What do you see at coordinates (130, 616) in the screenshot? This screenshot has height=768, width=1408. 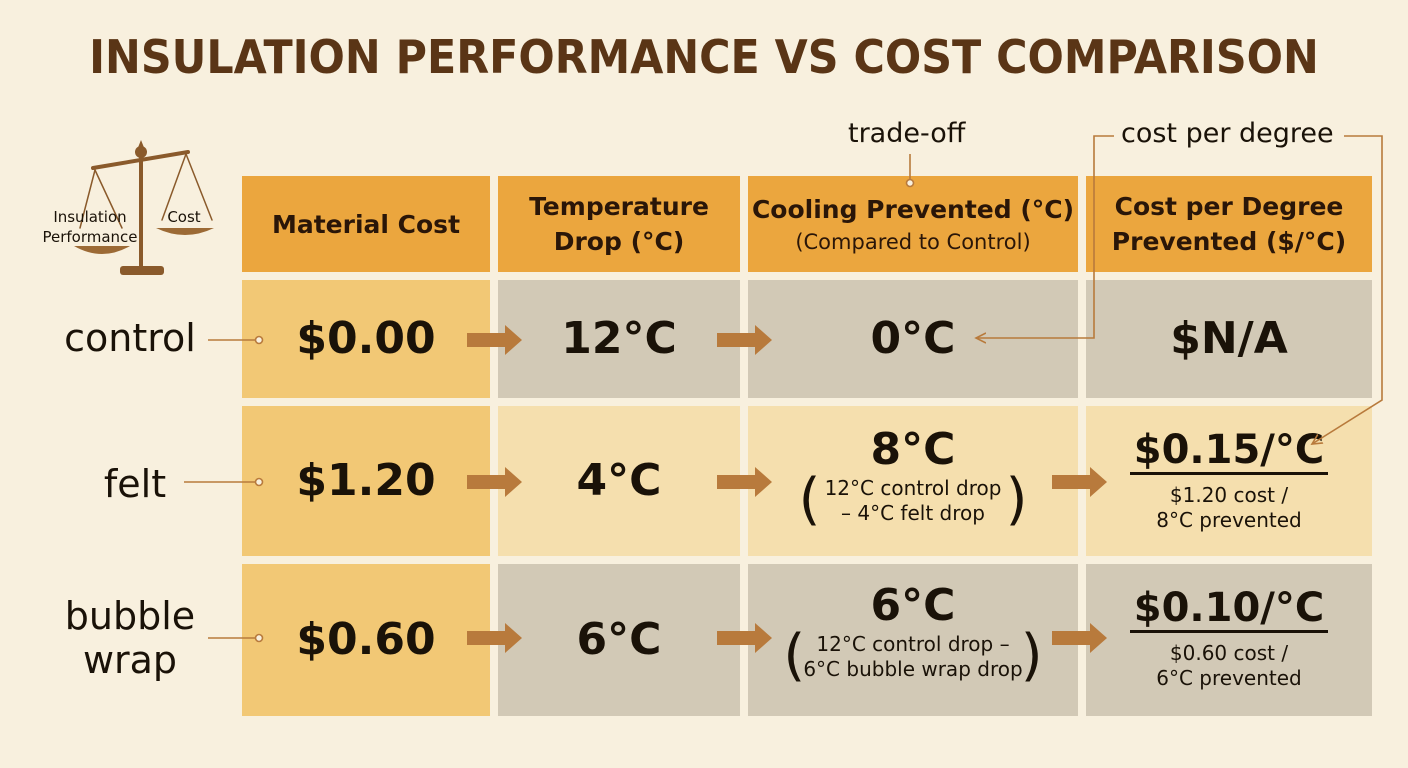 I see `row-label-bubble-wrap-line-1: bubble` at bounding box center [130, 616].